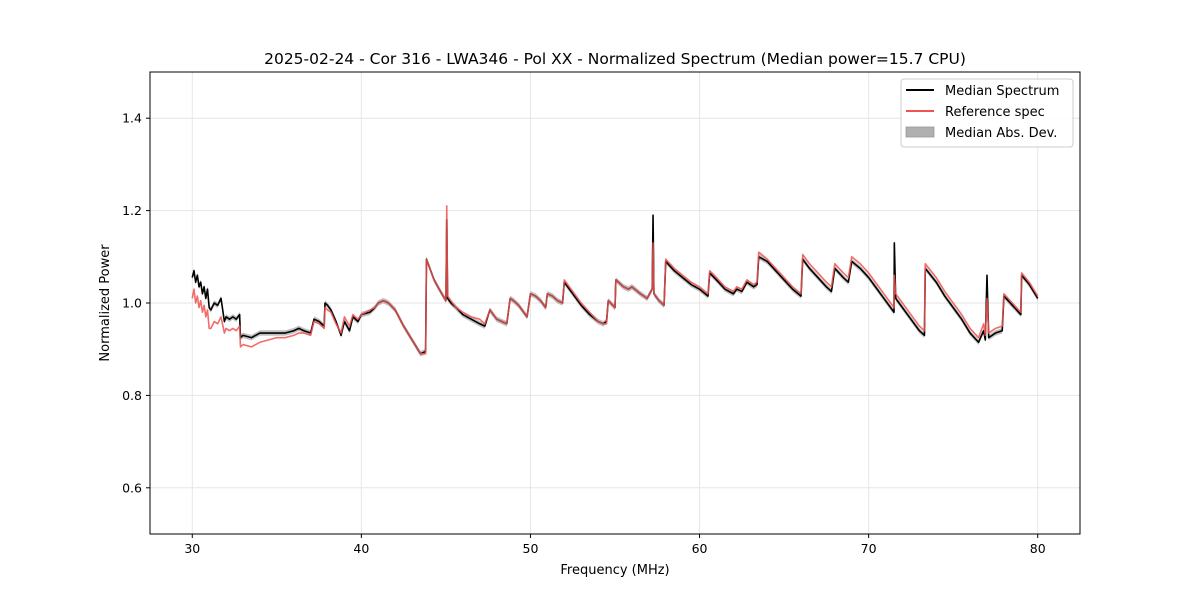 Image resolution: width=1200 pixels, height=600 pixels. What do you see at coordinates (1001, 133) in the screenshot?
I see `legend-mad-label: Median Abs. Dev.` at bounding box center [1001, 133].